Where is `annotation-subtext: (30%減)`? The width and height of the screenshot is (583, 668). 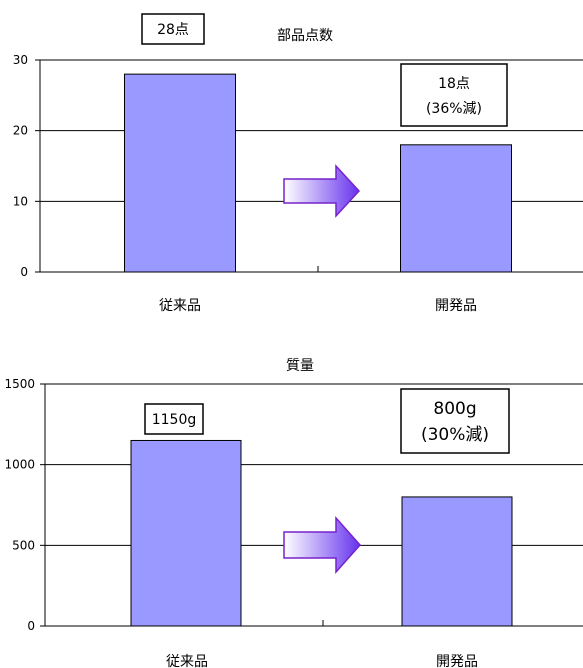
annotation-subtext: (30%減) is located at coordinates (455, 435).